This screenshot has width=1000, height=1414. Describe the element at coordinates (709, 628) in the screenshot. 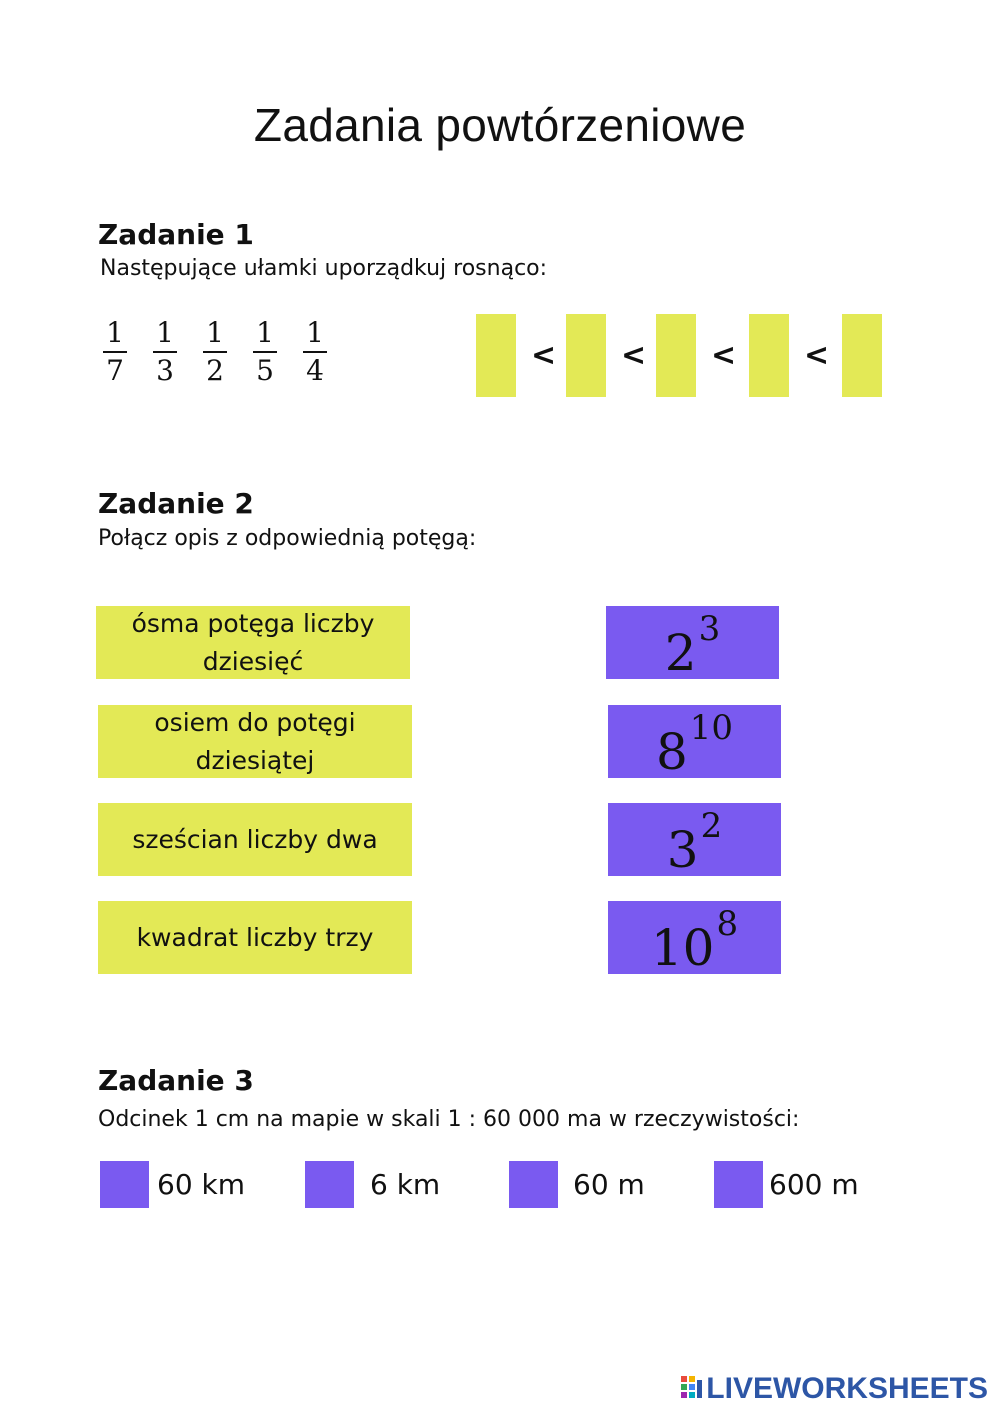

I see `power-exponent: 3` at that location.